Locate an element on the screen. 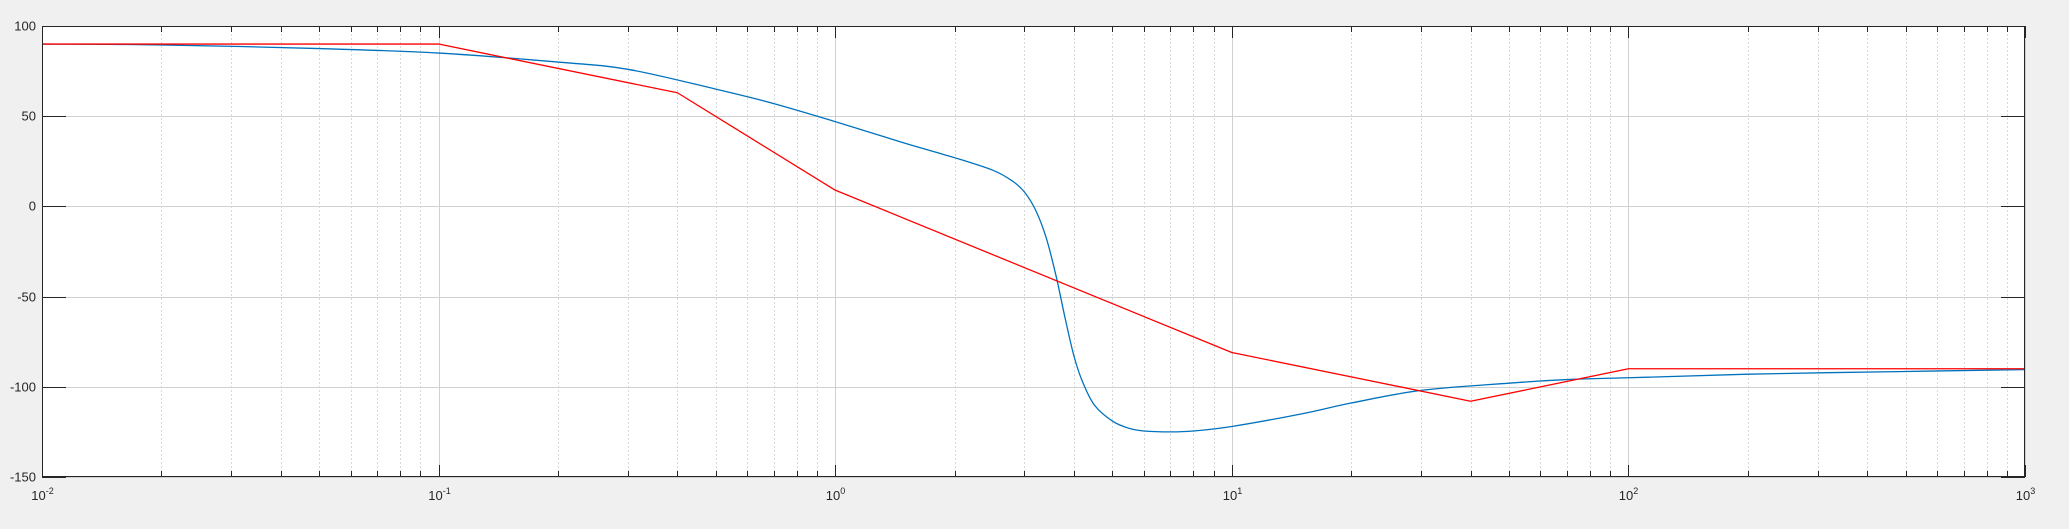 The image size is (2069, 529). x-tick-label: 10⁰ is located at coordinates (835, 494).